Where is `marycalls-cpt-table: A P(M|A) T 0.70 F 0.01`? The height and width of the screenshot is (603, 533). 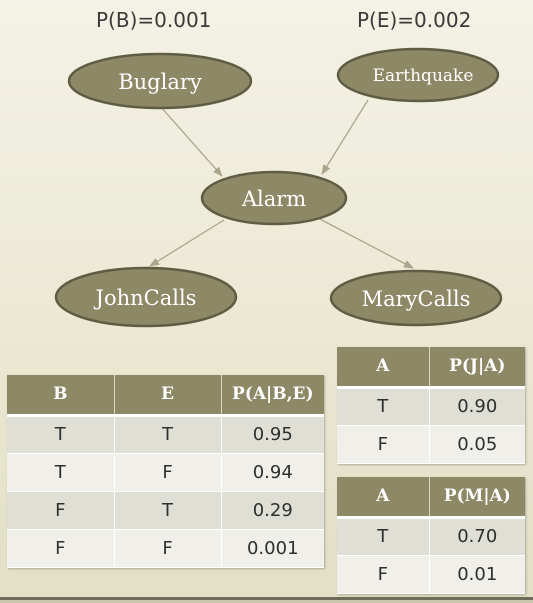 marycalls-cpt-table: A P(M|A) T 0.70 F 0.01 is located at coordinates (431, 535).